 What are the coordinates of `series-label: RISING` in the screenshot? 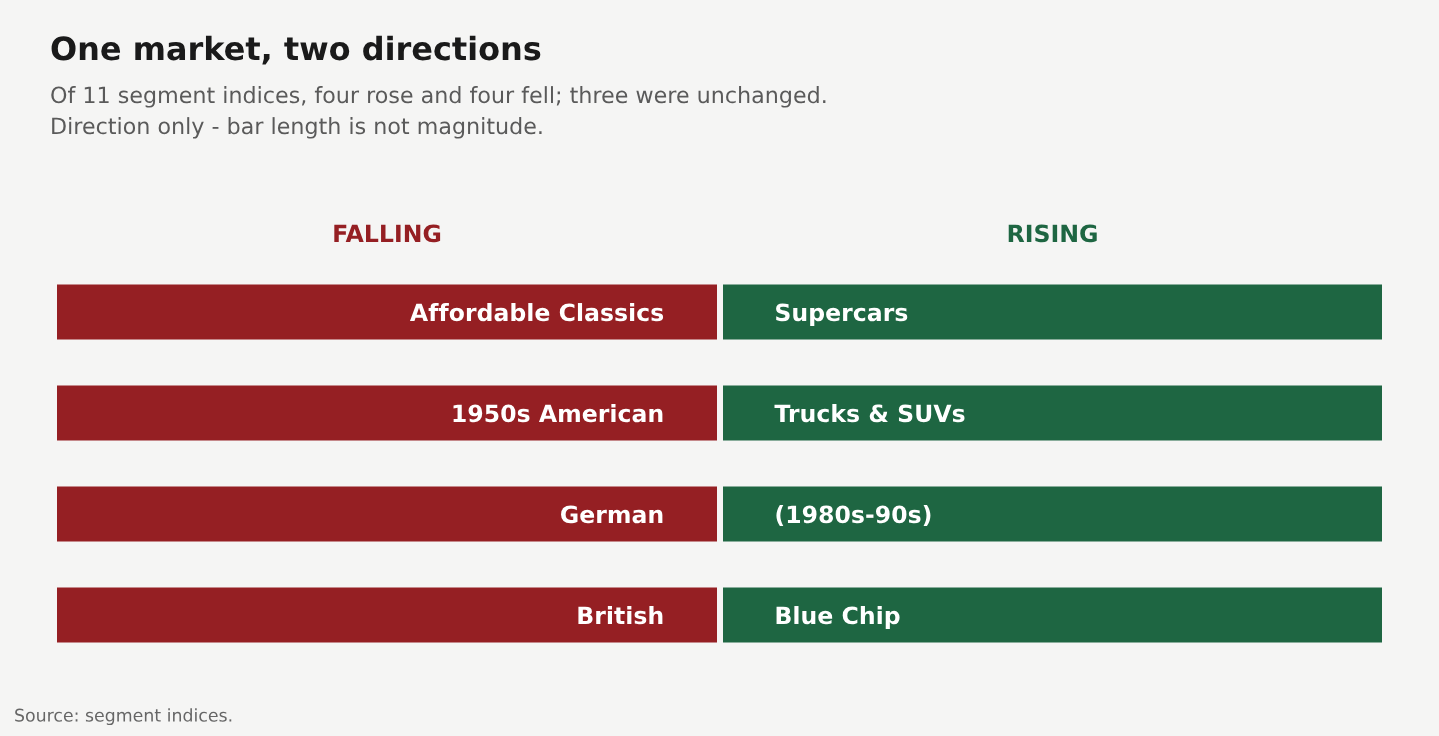 It's located at (1052, 233).